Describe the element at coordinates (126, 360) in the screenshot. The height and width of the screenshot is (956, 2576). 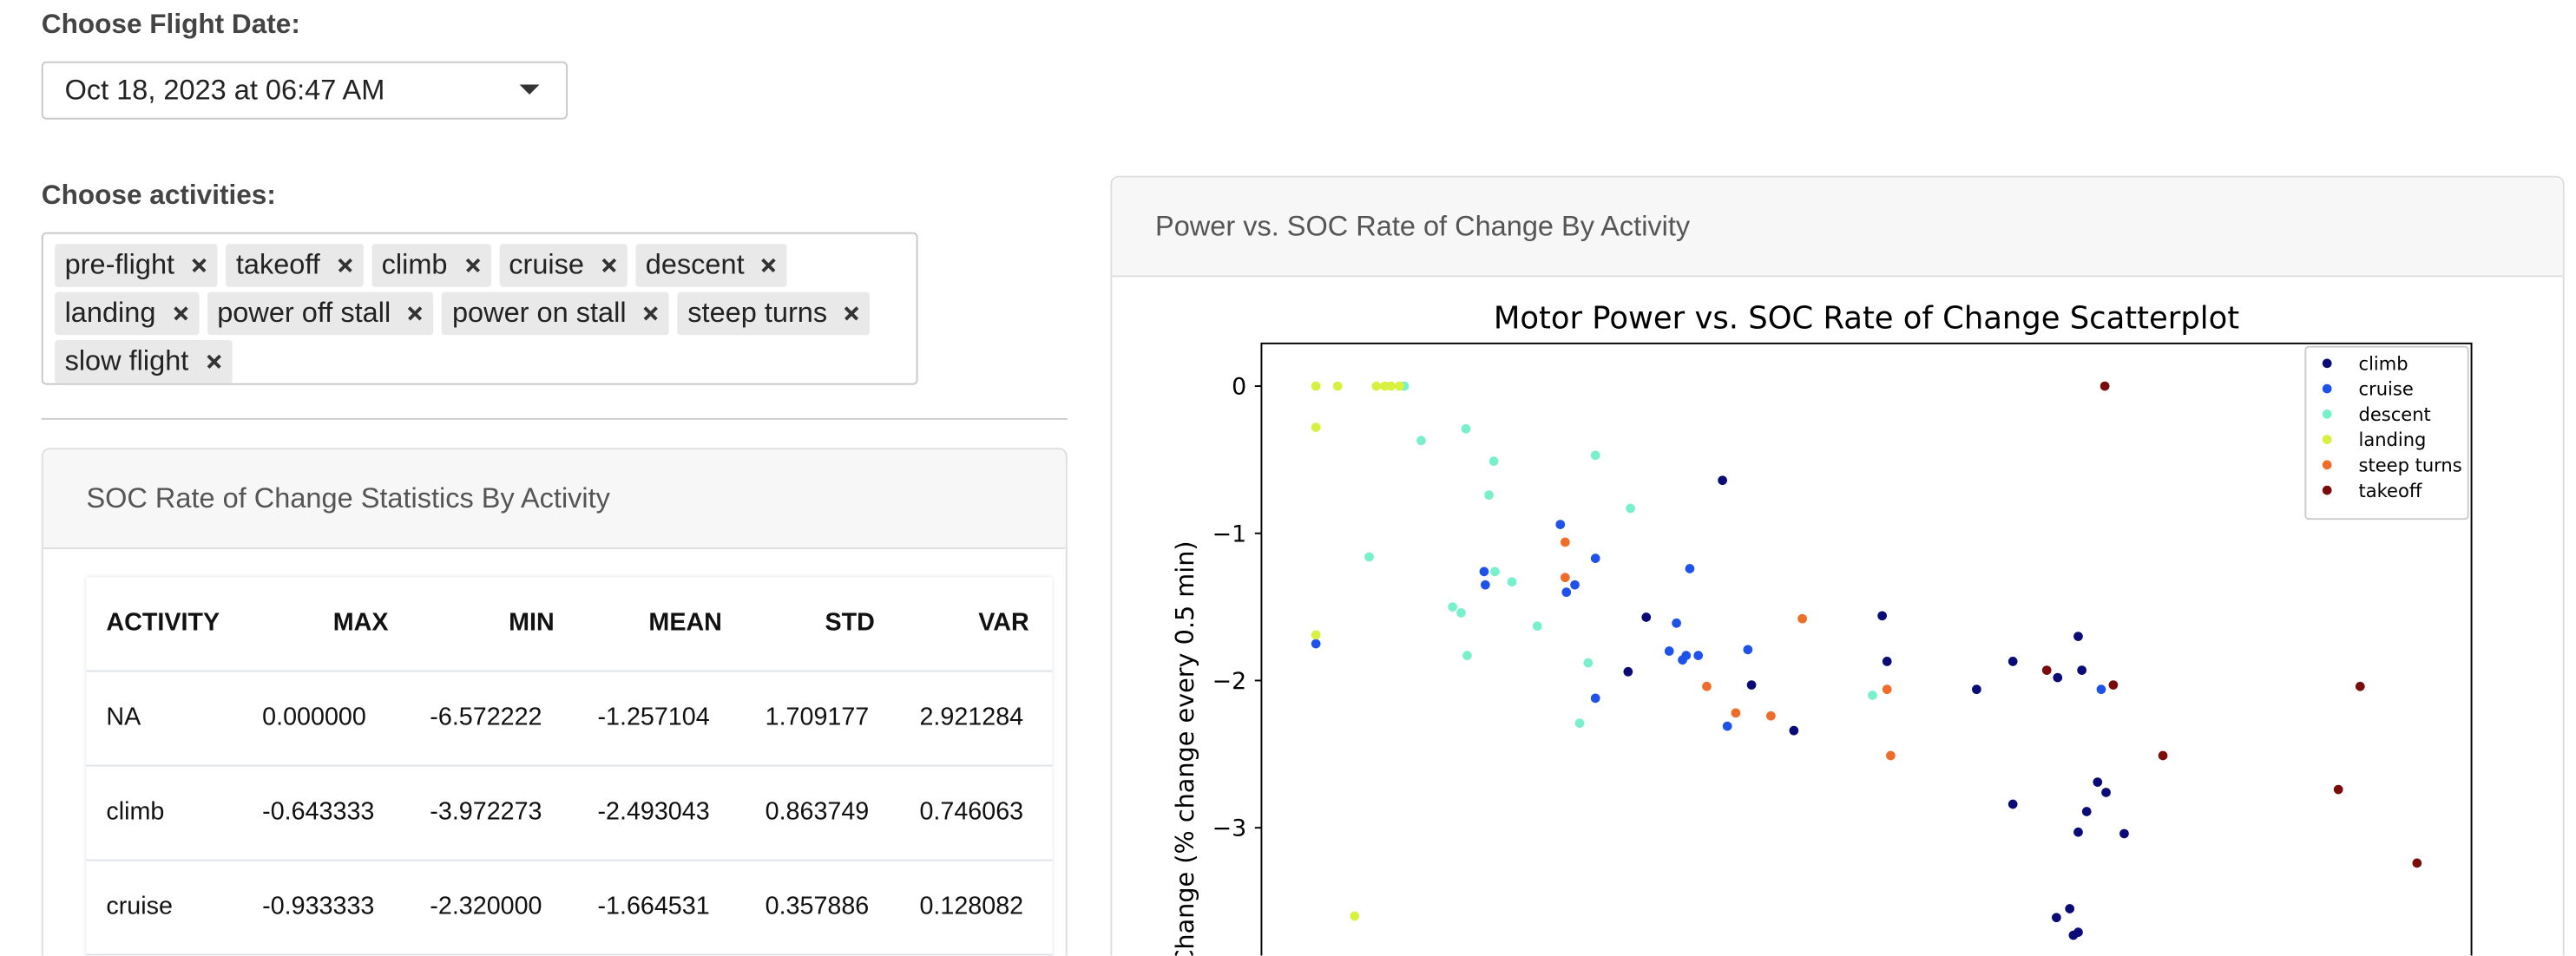
I see `tag-label: slow flight` at that location.